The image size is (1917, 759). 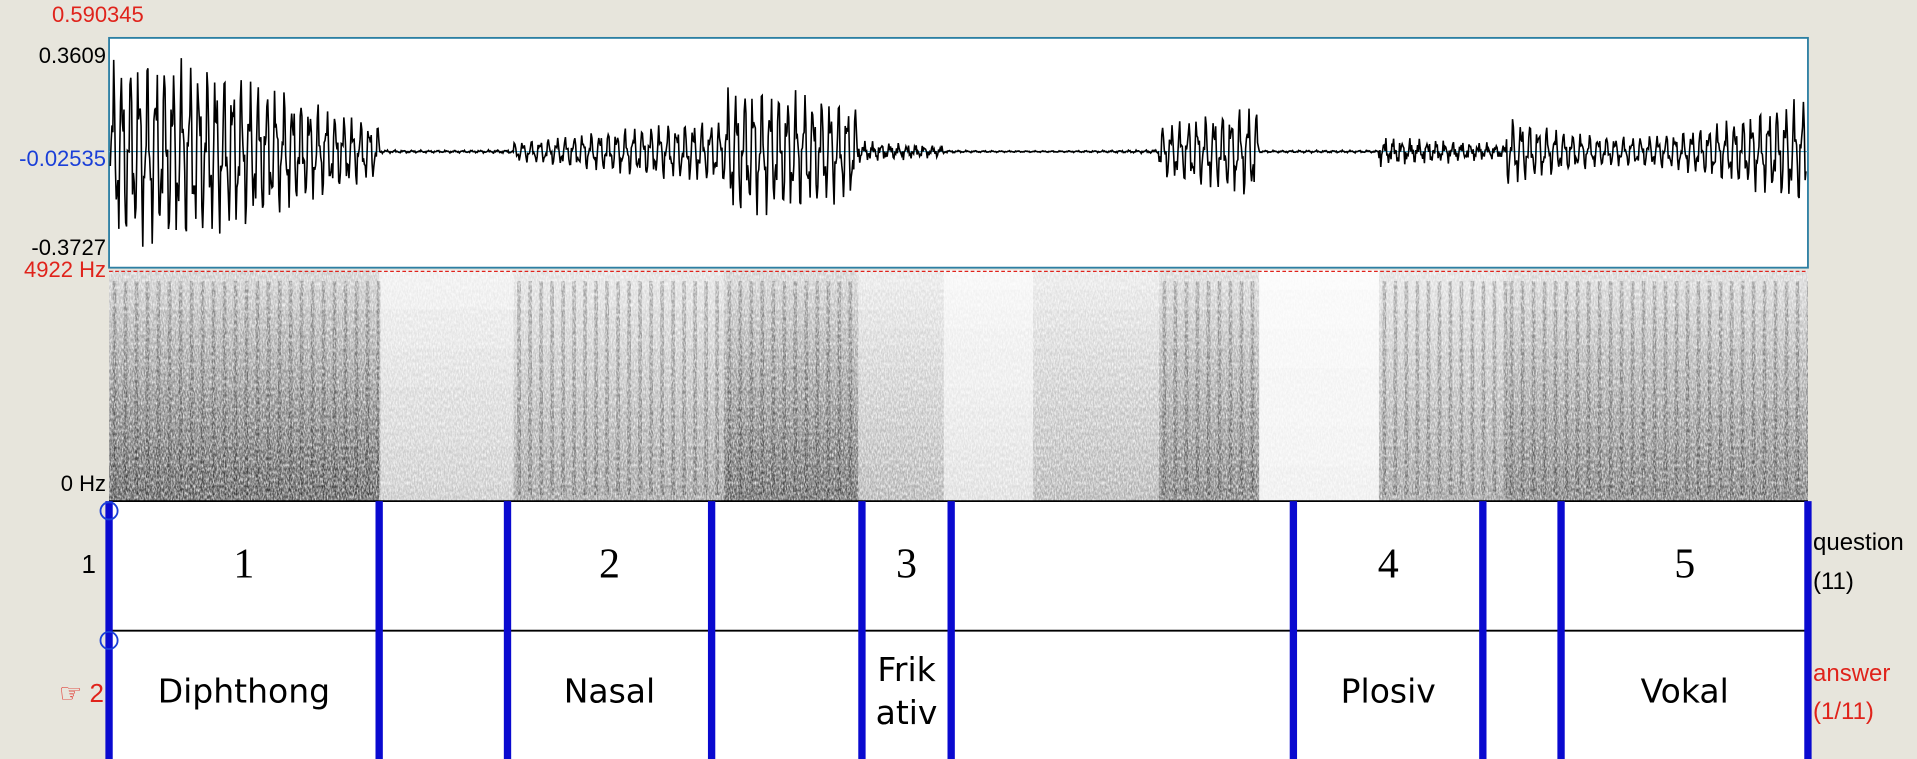 What do you see at coordinates (906, 691) in the screenshot?
I see `interval-label: Frikativ` at bounding box center [906, 691].